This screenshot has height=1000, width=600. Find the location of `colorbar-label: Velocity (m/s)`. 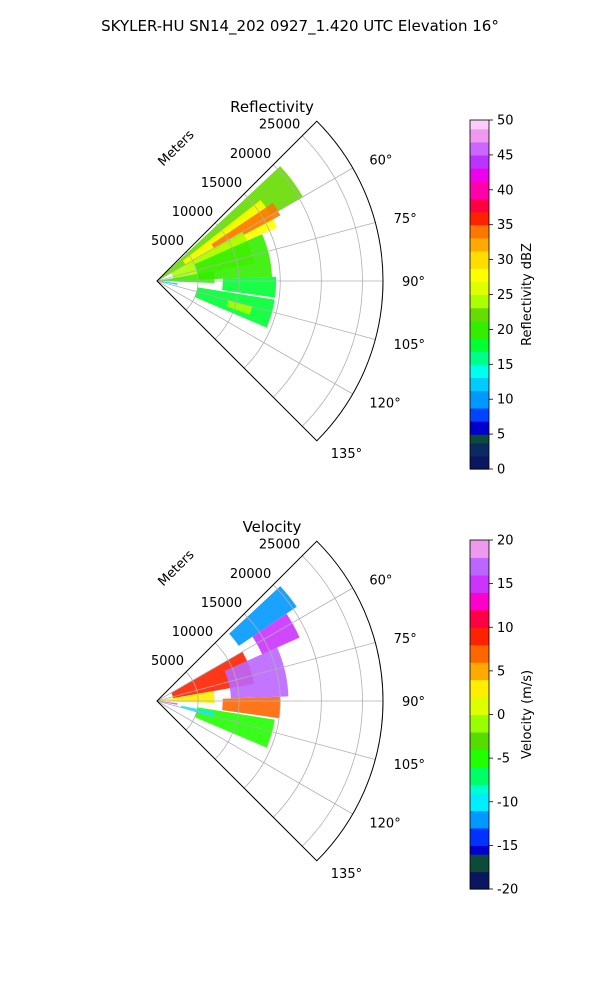

colorbar-label: Velocity (m/s) is located at coordinates (527, 714).